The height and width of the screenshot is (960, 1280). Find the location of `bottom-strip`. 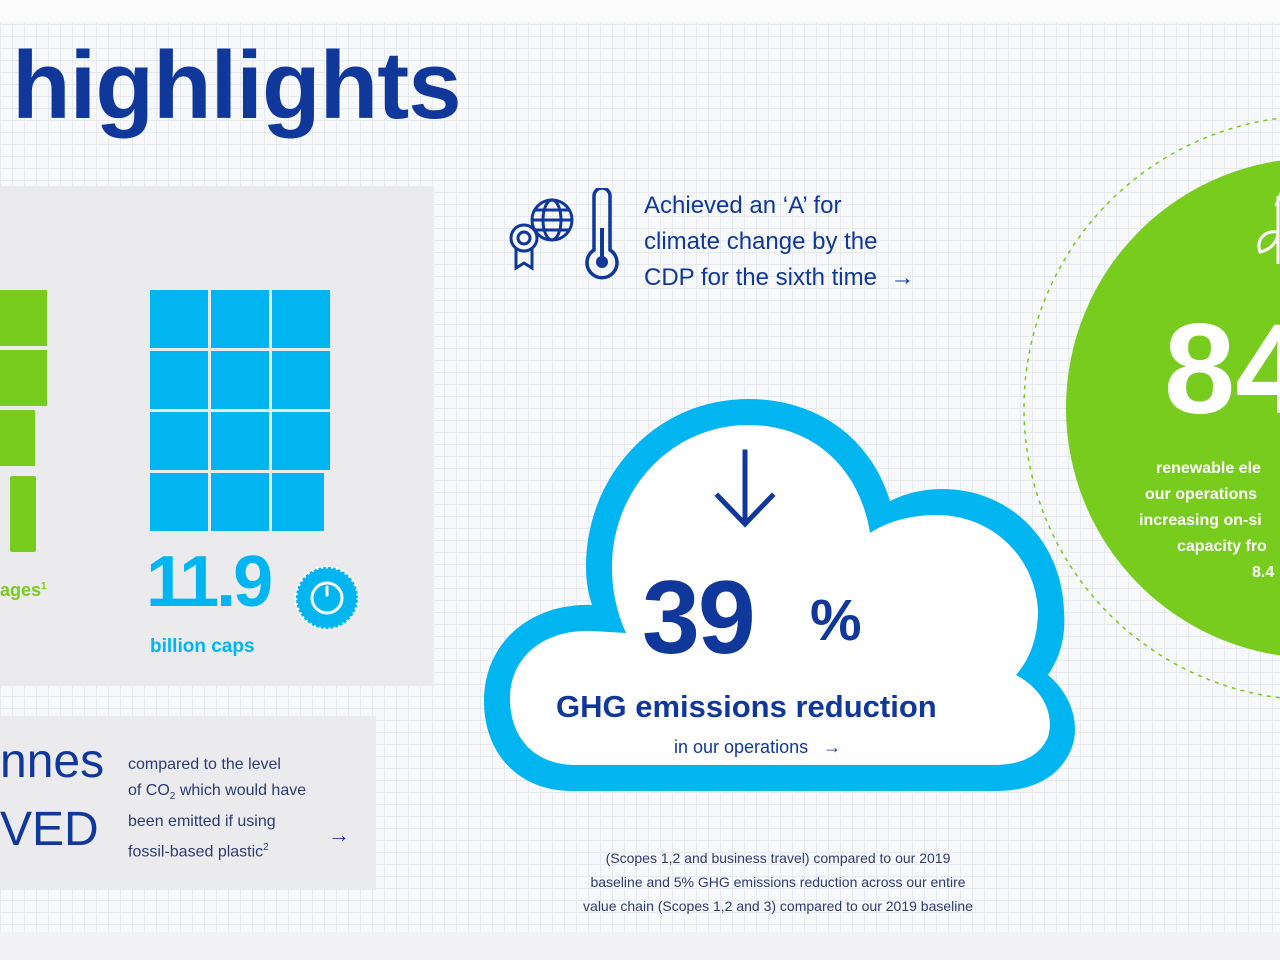

bottom-strip is located at coordinates (640, 946).